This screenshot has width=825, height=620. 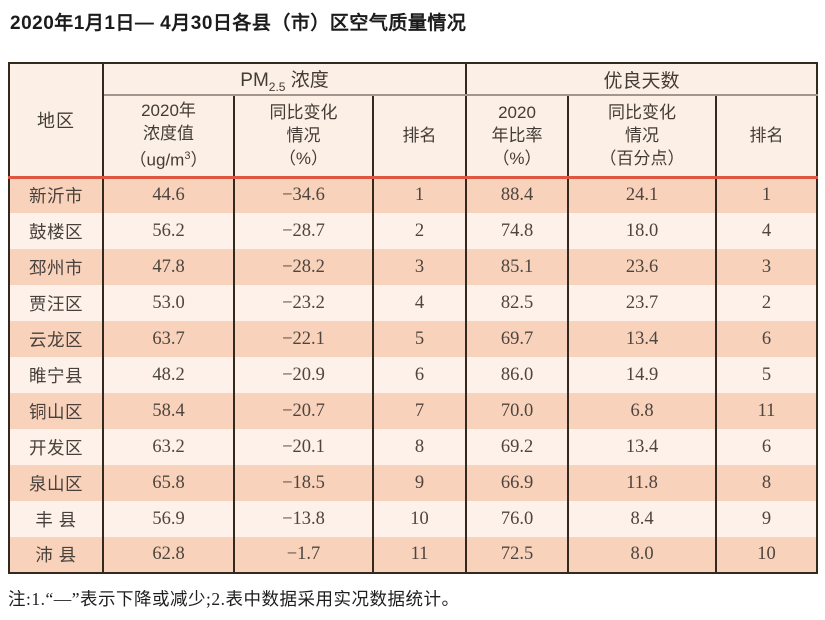 What do you see at coordinates (234, 599) in the screenshot?
I see `footnote: 注:1.“—”表示下降或减少;2.表中数据采用实况数据统计。` at bounding box center [234, 599].